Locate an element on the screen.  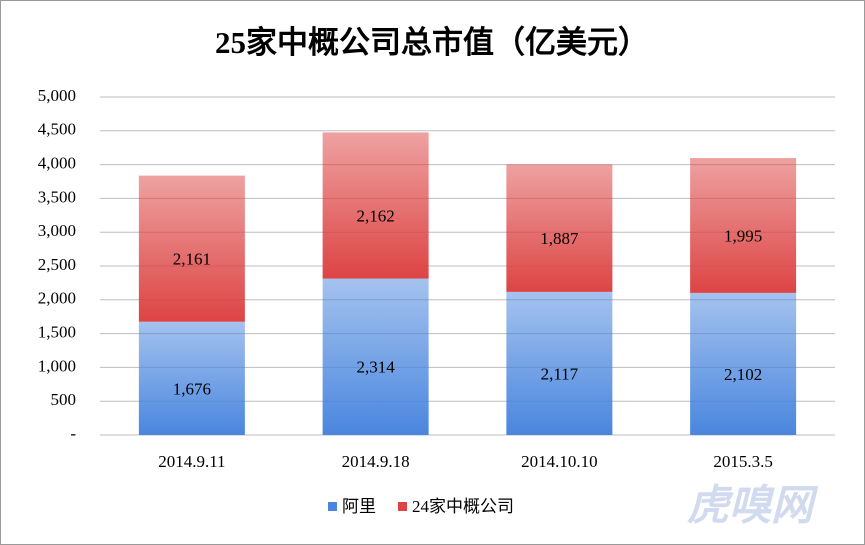
y-tick-label: 3,500 is located at coordinates (57, 196).